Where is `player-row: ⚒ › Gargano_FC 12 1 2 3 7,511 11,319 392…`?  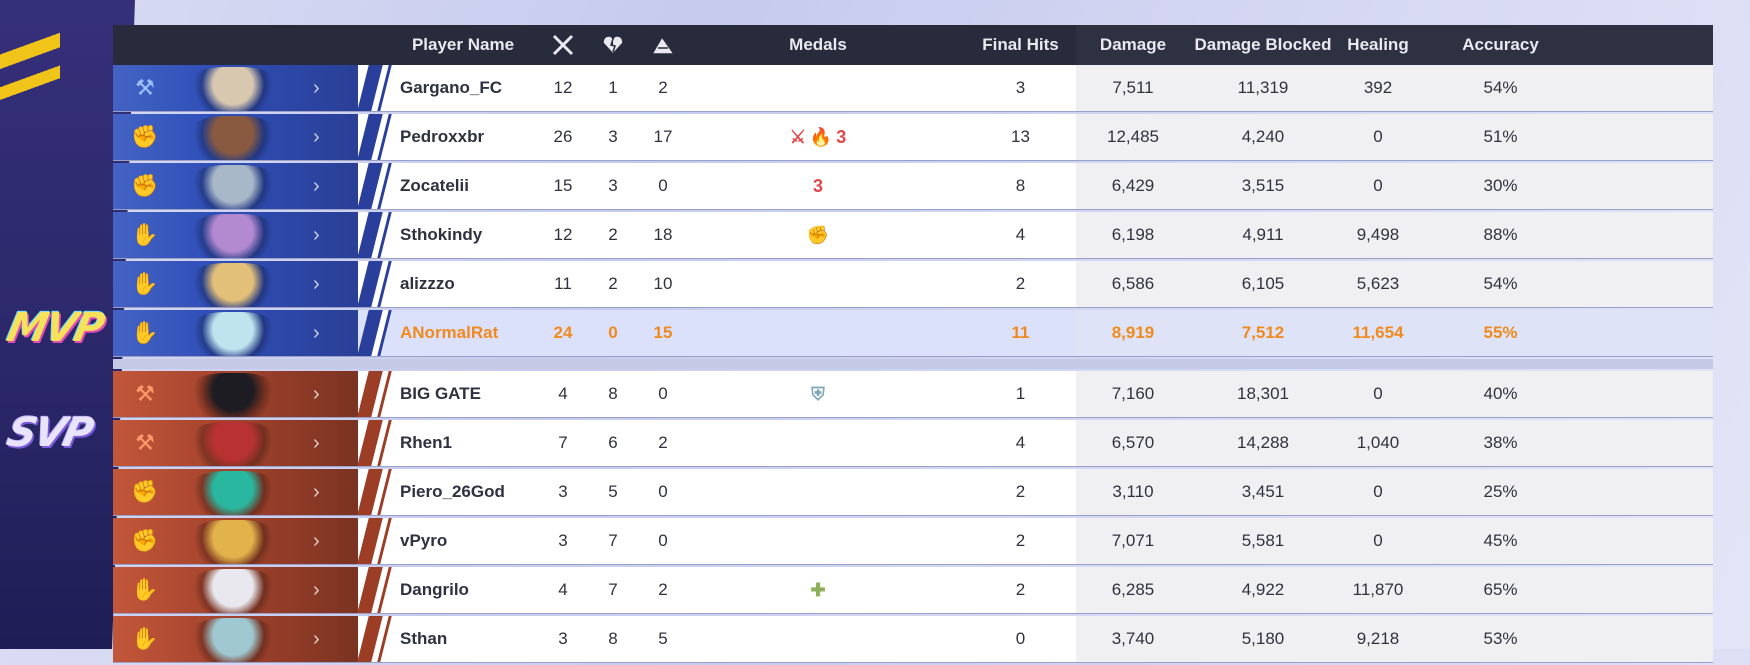
player-row: ⚒ › Gargano_FC 12 1 2 3 7,511 11,319 392… is located at coordinates (913, 88).